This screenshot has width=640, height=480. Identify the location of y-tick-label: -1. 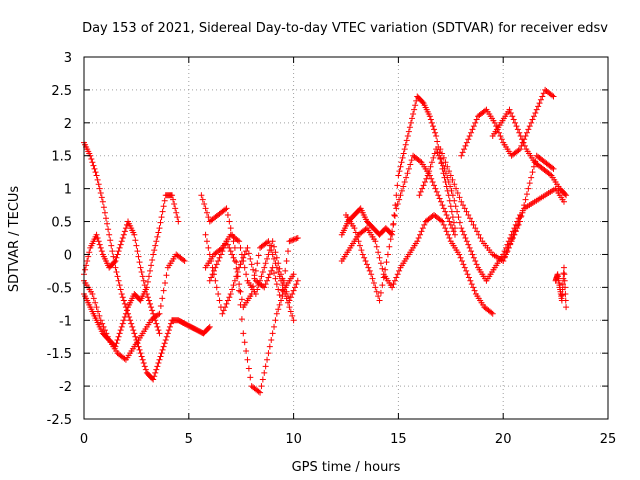
(65, 321).